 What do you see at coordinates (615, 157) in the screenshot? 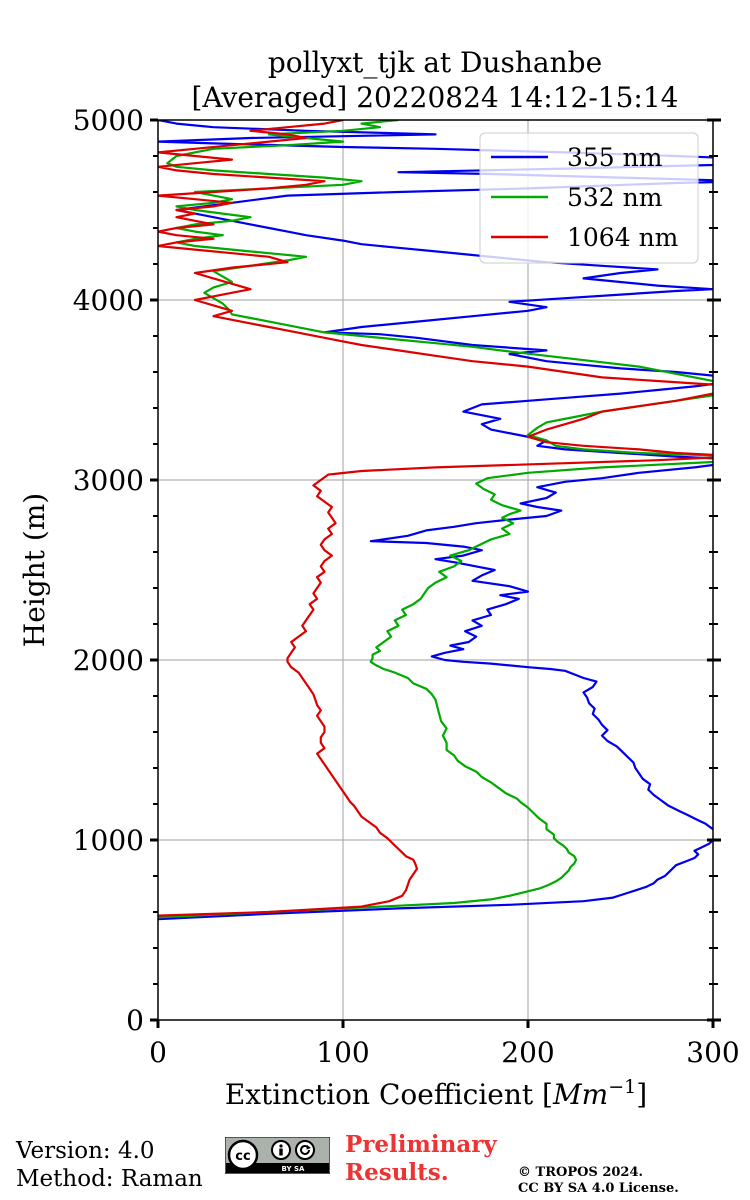
I see `legend-label: 355 nm` at bounding box center [615, 157].